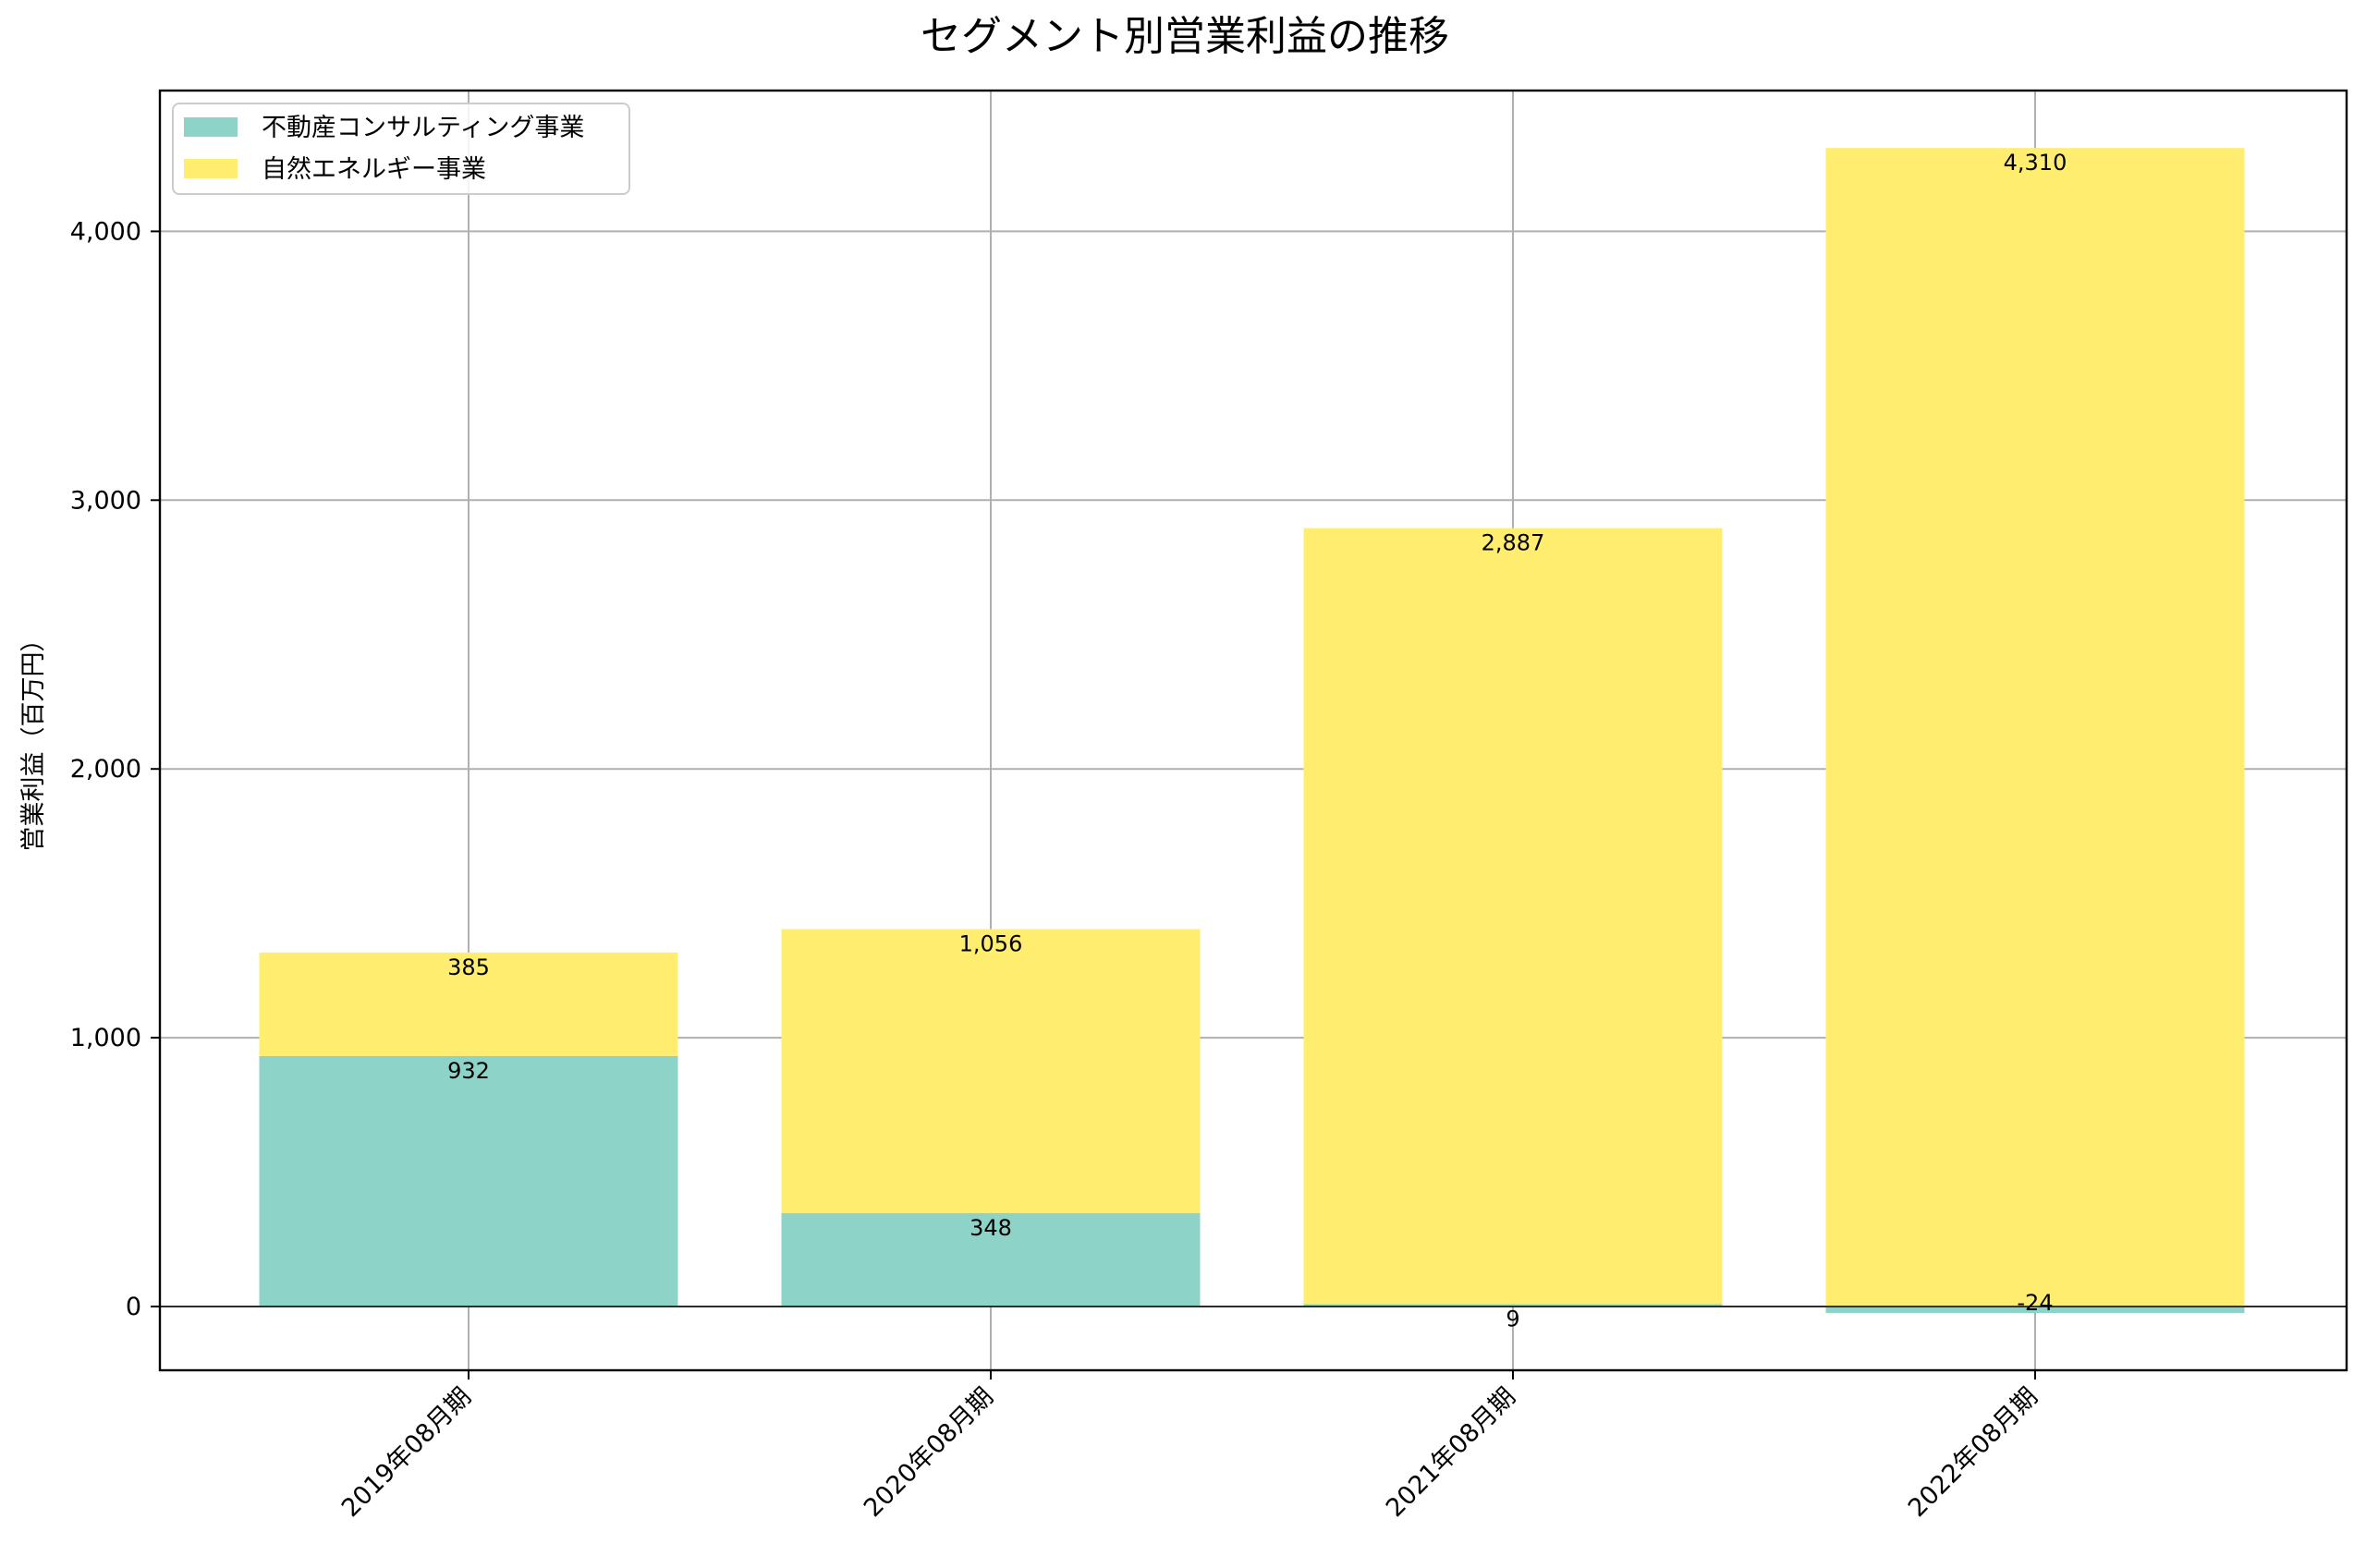 This screenshot has width=2366, height=1568. Describe the element at coordinates (374, 169) in the screenshot. I see `legend-label: 自然エネルギー事業` at that location.